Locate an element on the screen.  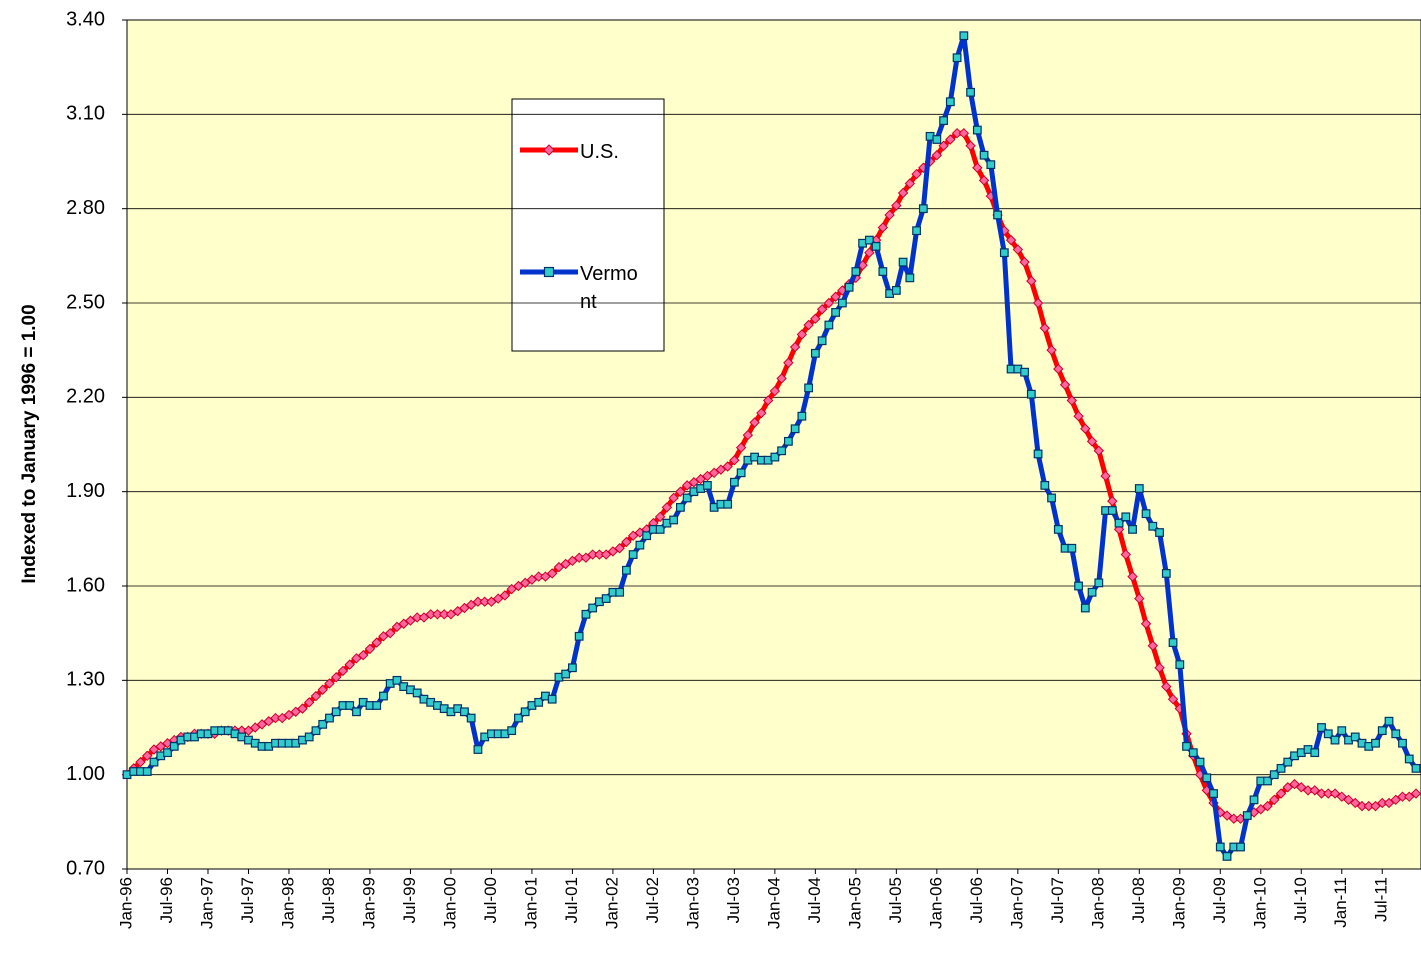
y-tick-label: 2.80 is located at coordinates (85, 208).